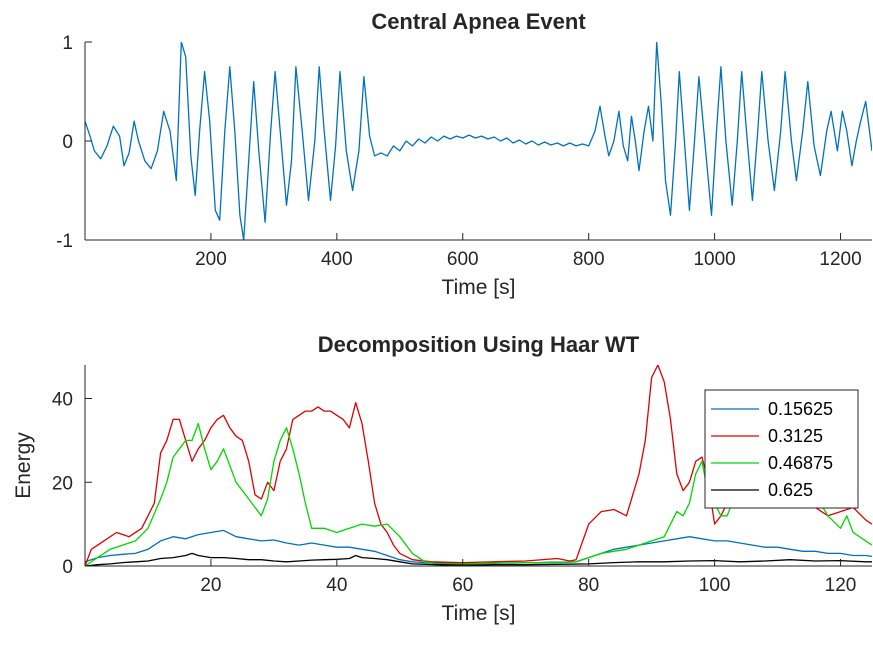 This screenshot has height=646, width=873. What do you see at coordinates (714, 259) in the screenshot?
I see `x-tick-label: 1000` at bounding box center [714, 259].